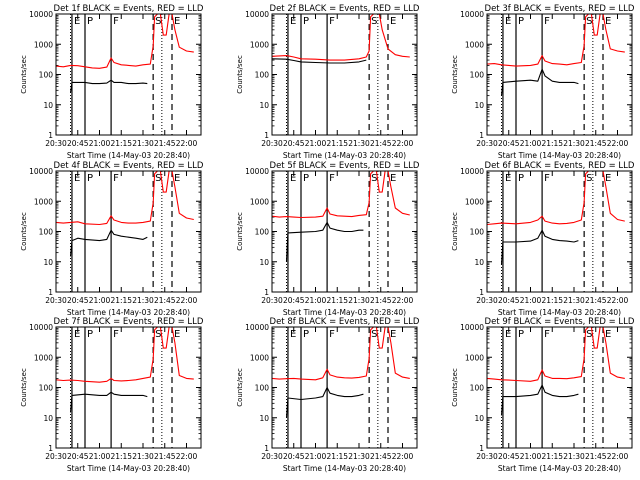 Image resolution: width=640 pixels, height=480 pixels. I want to click on chart-title: Det 5f BLACK = Events, RED = LLD, so click(345, 166).